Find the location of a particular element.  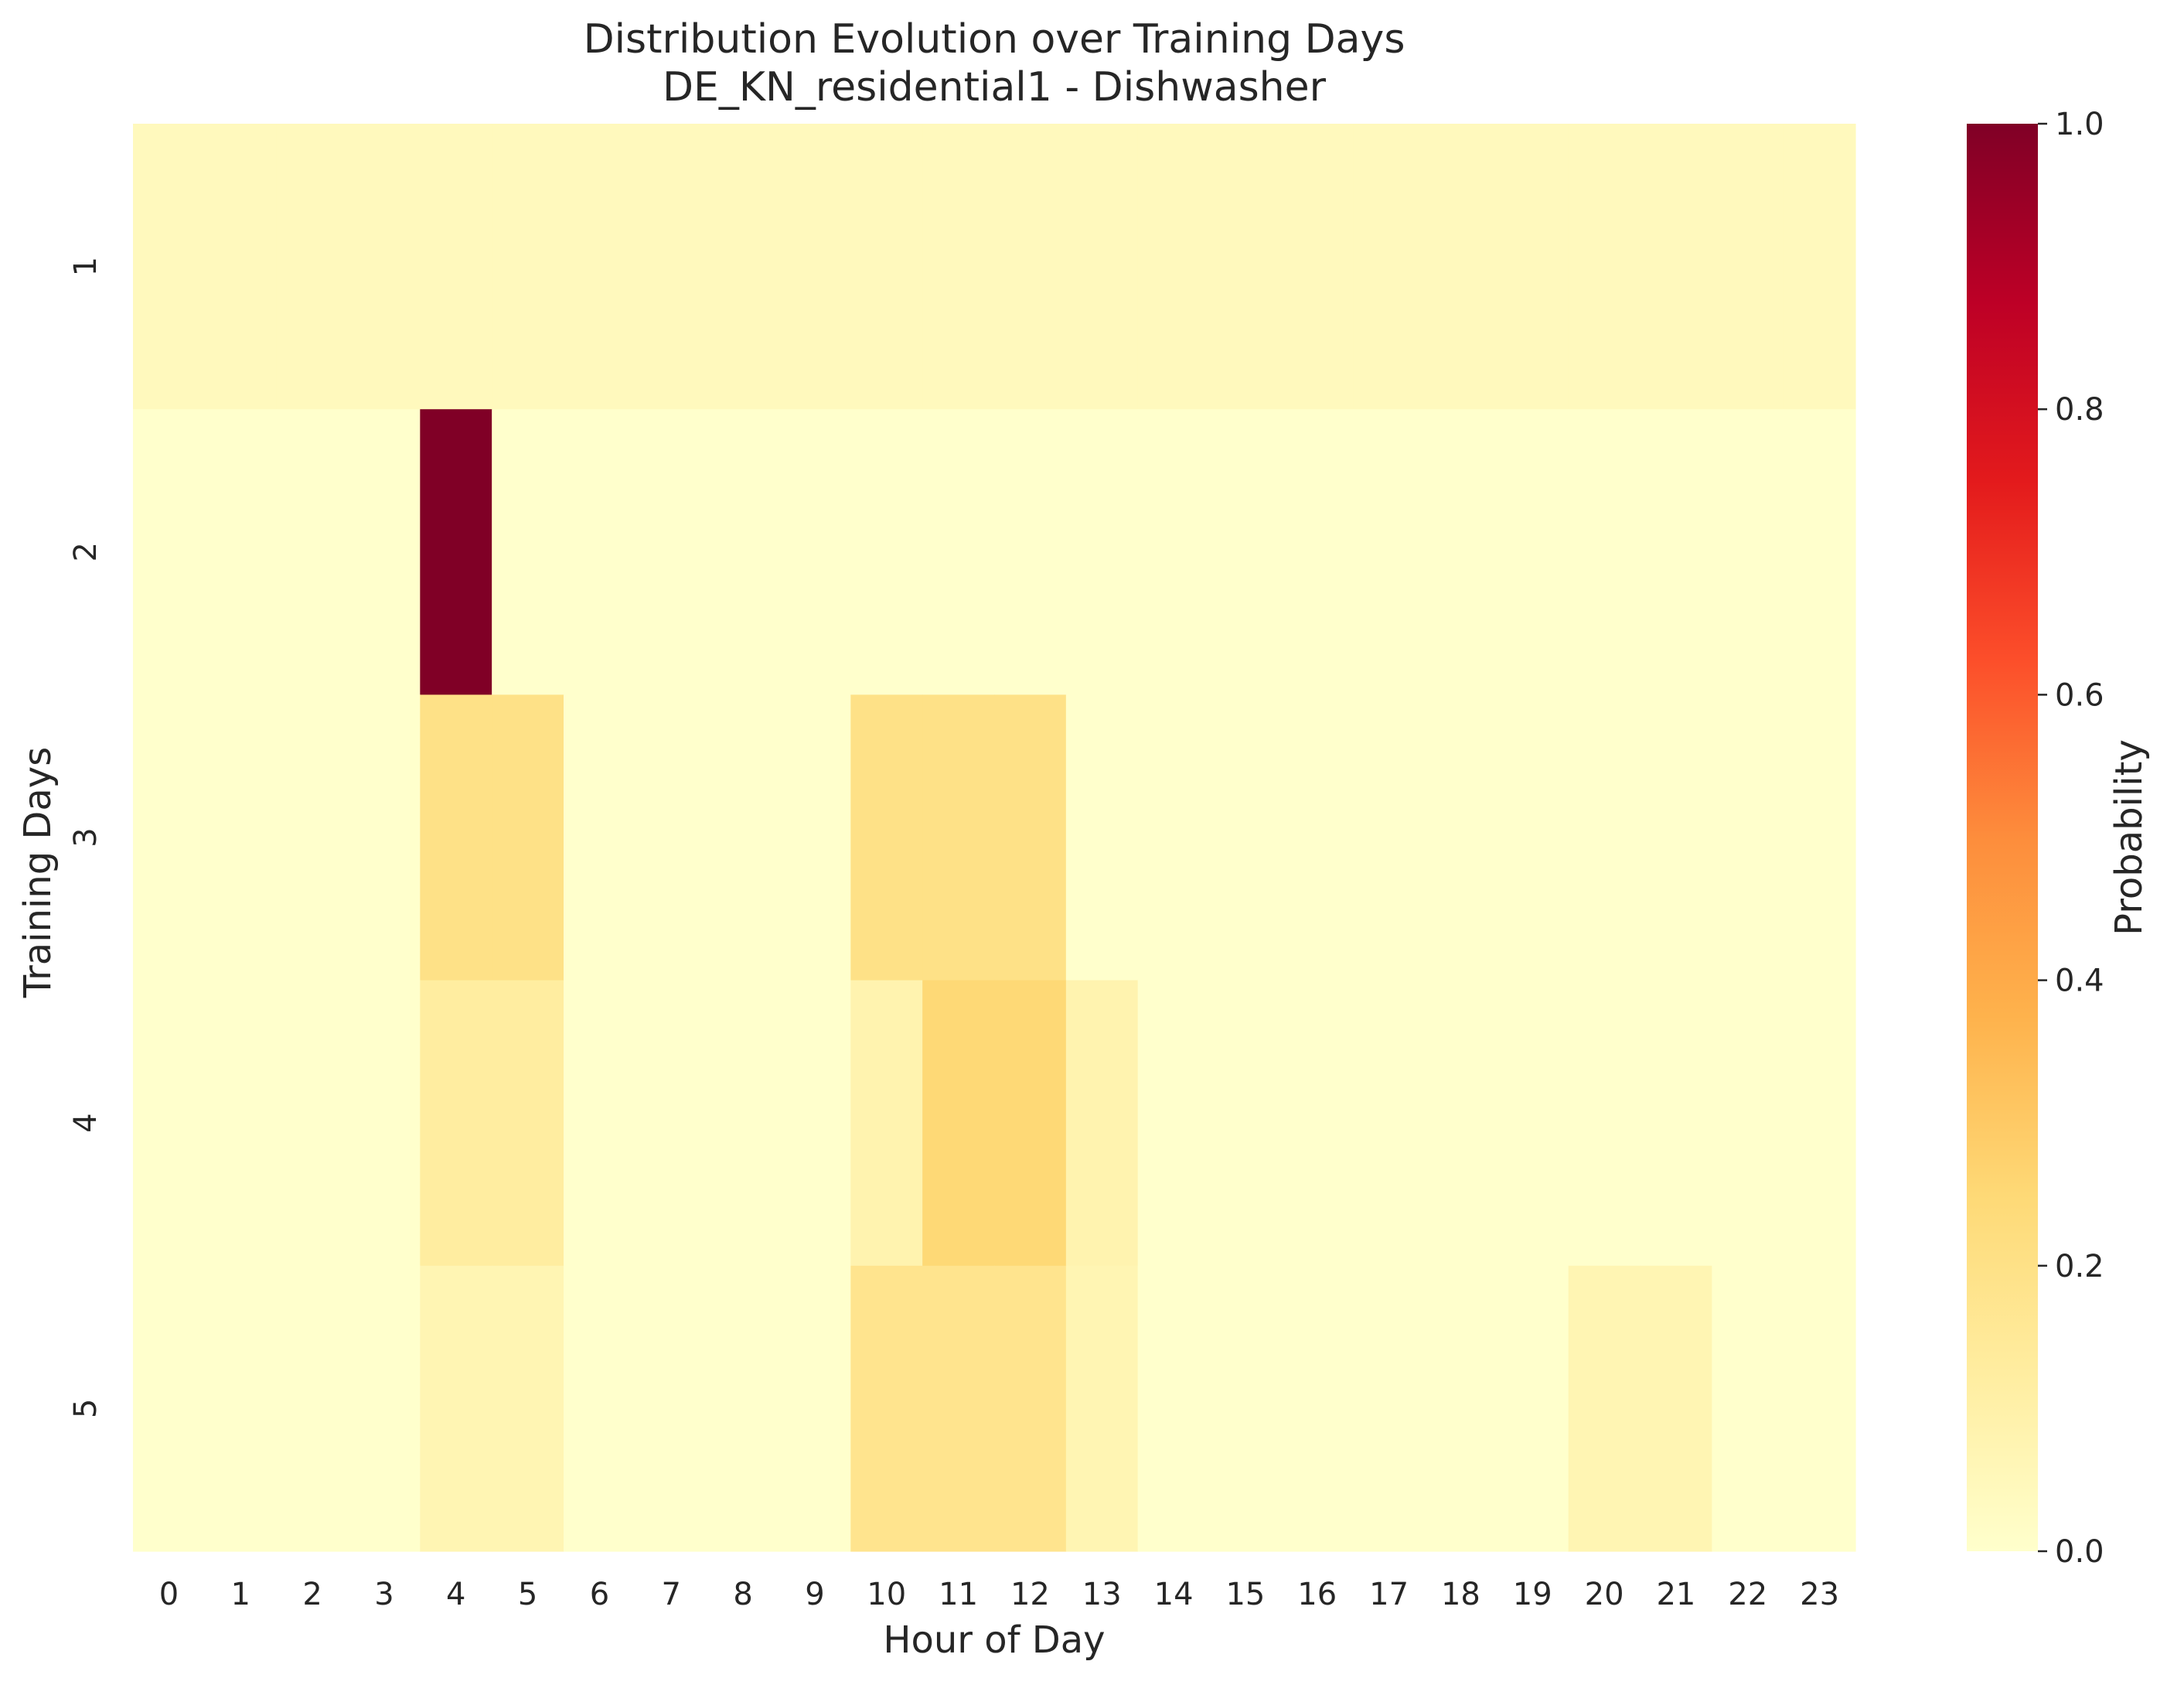

colorbar-tick-label: 0.2 is located at coordinates (2079, 1266).